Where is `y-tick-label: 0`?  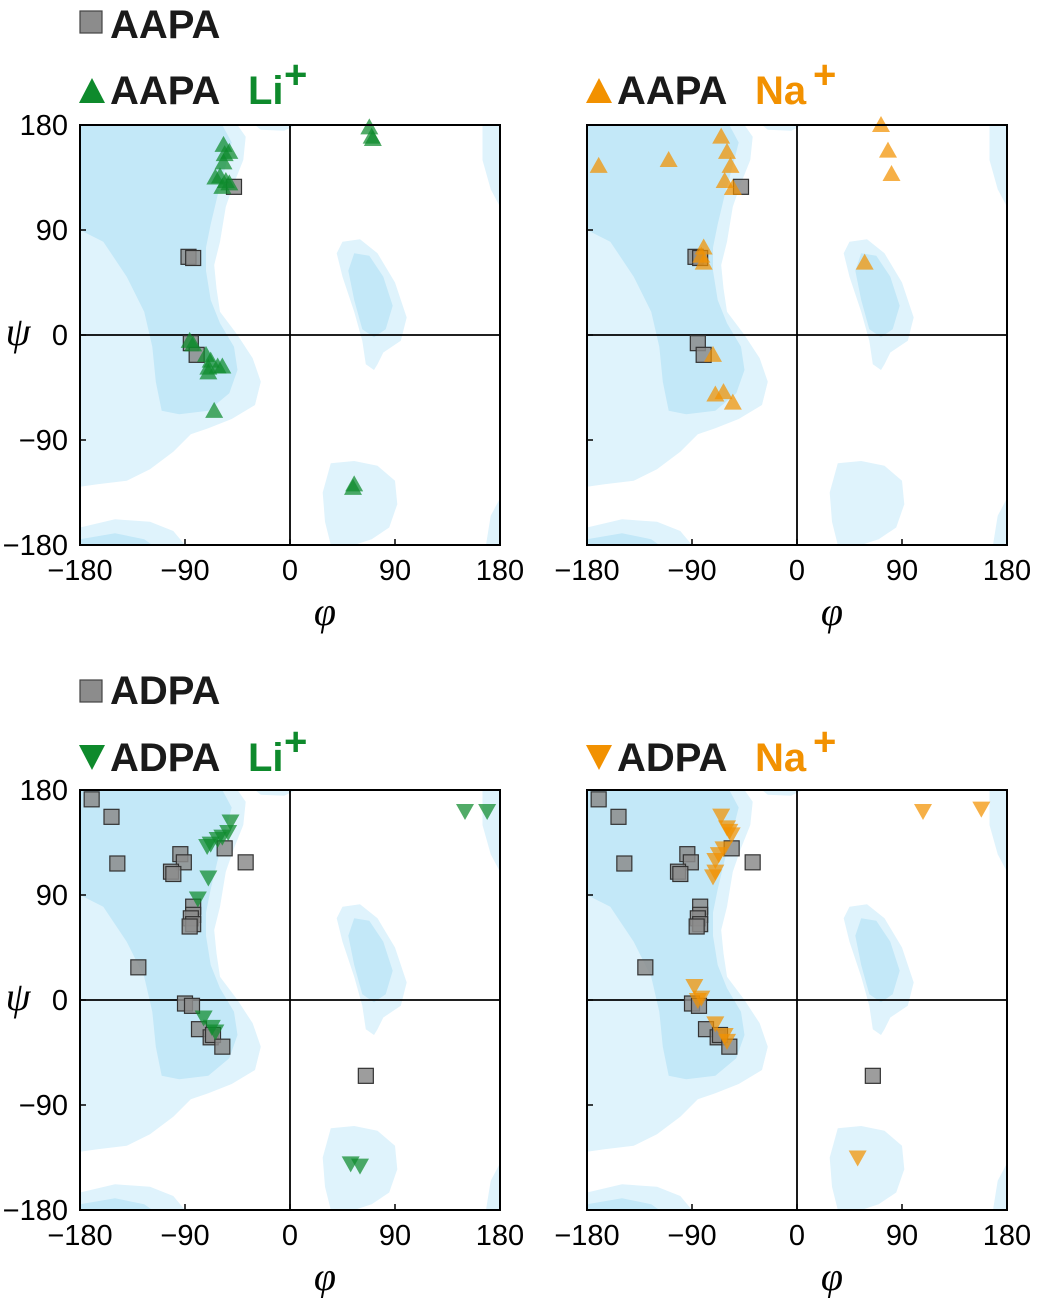 y-tick-label: 0 is located at coordinates (60, 336).